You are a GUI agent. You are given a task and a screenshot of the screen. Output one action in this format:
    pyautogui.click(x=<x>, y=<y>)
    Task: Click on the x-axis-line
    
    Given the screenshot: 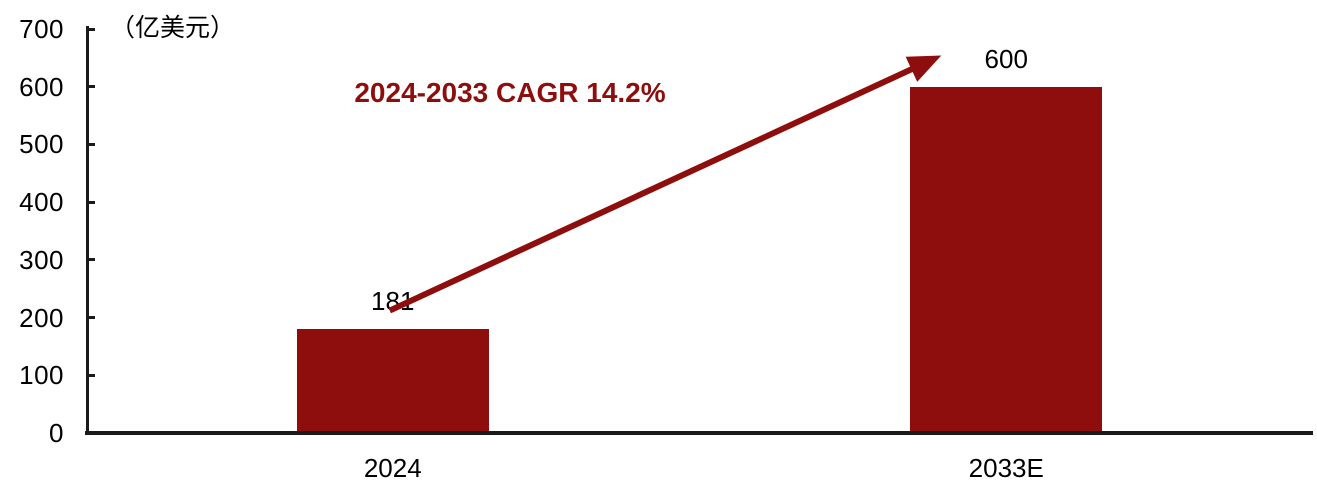 What is the action you would take?
    pyautogui.click(x=699, y=433)
    